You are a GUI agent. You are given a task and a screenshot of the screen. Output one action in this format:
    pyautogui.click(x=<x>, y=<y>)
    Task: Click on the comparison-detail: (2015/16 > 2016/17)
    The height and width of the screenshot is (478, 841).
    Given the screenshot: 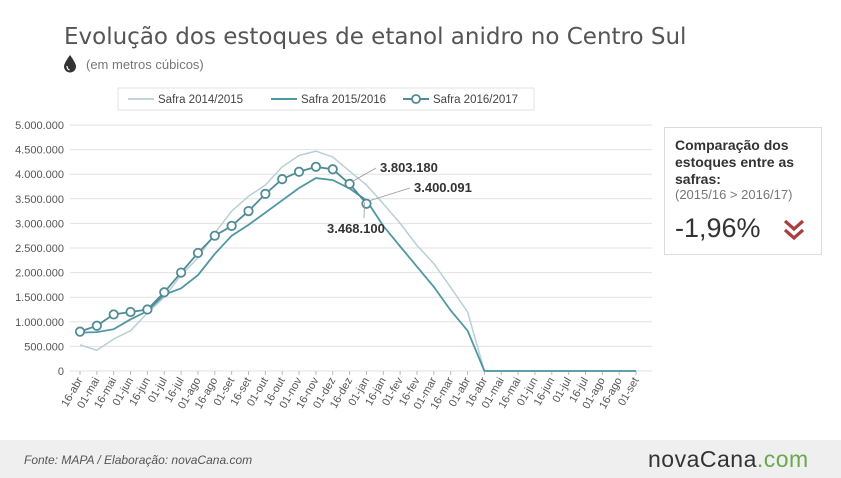 What is the action you would take?
    pyautogui.click(x=734, y=194)
    